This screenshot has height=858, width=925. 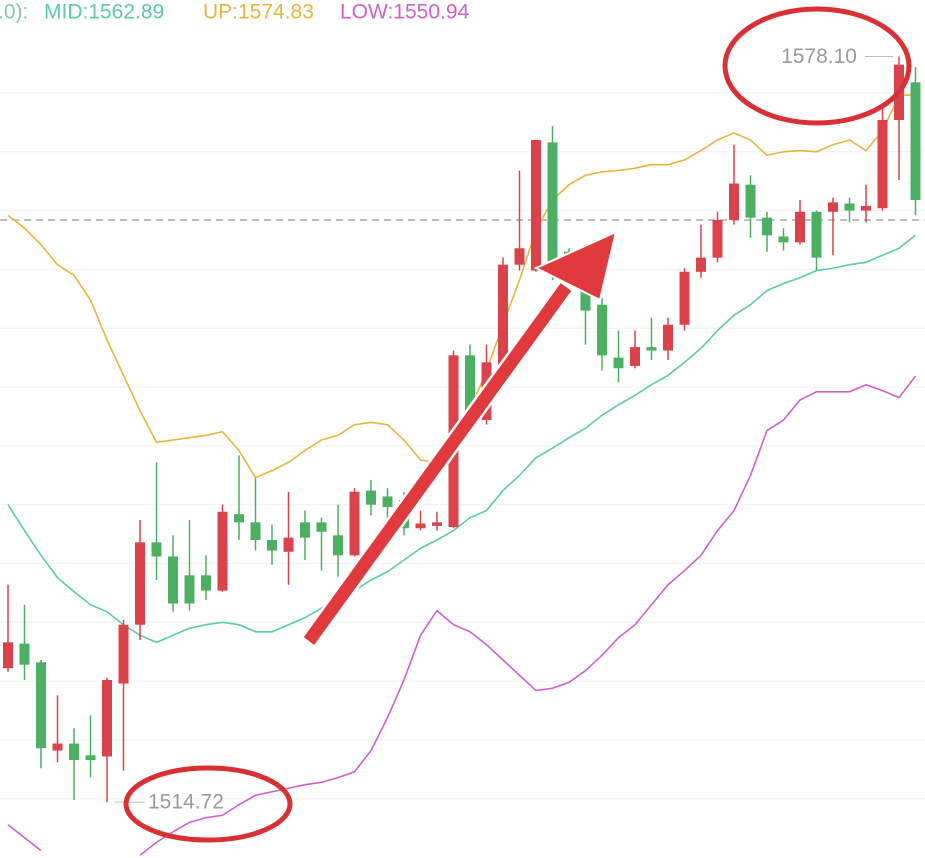 I want to click on arrow-head, so click(x=575, y=266).